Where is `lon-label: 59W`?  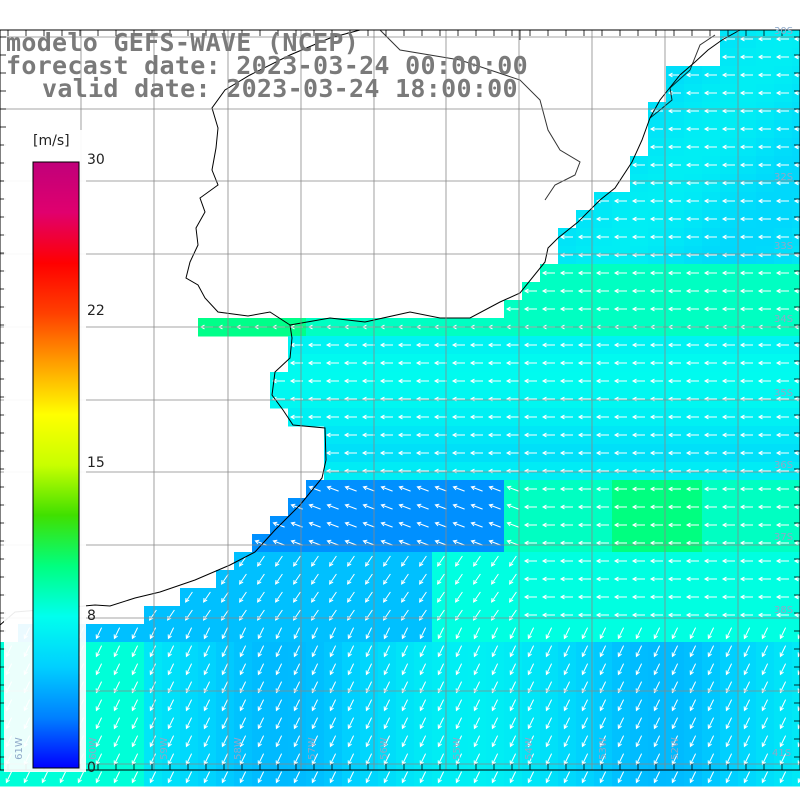 lon-label: 59W is located at coordinates (164, 748).